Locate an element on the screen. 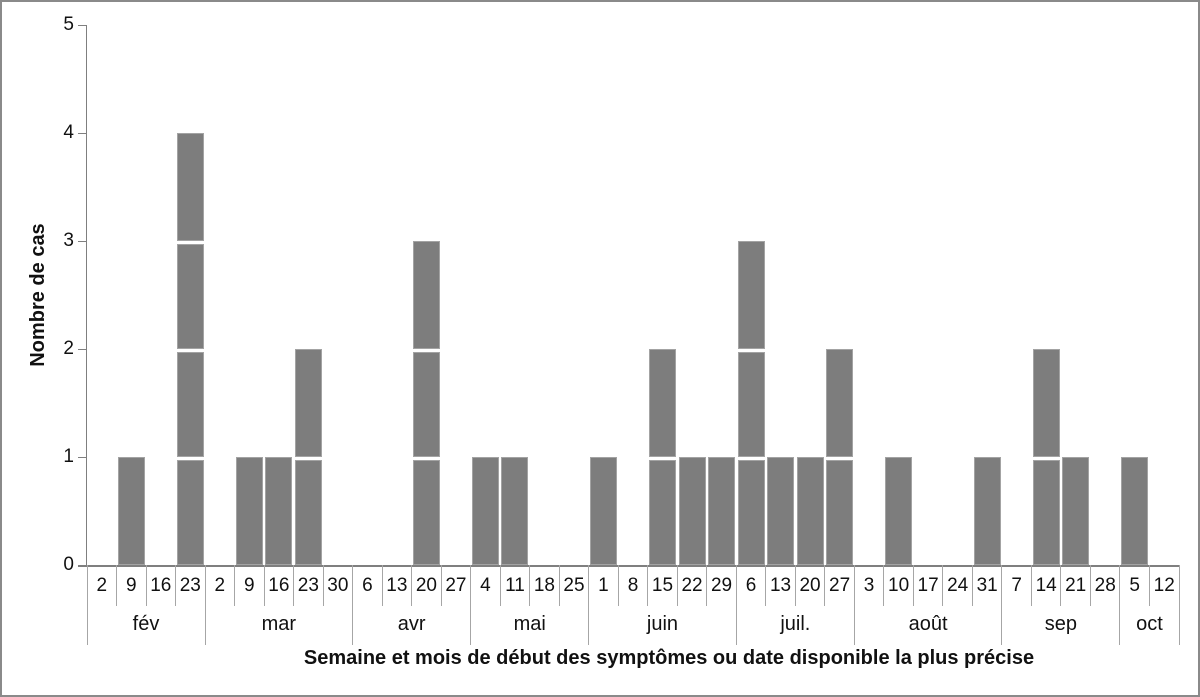 The height and width of the screenshot is (697, 1200). week-label: 18 is located at coordinates (544, 585).